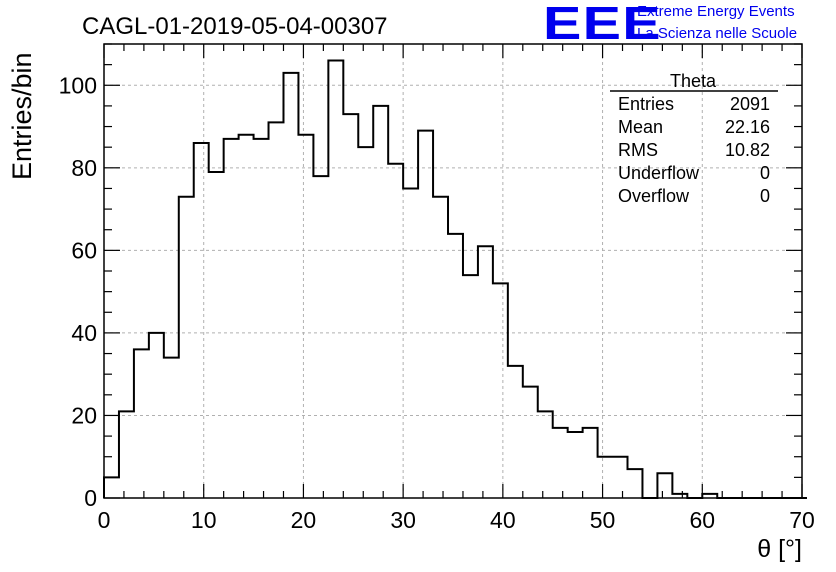 This screenshot has width=836, height=572. Describe the element at coordinates (78, 85) in the screenshot. I see `y-tick-label: 100` at that location.